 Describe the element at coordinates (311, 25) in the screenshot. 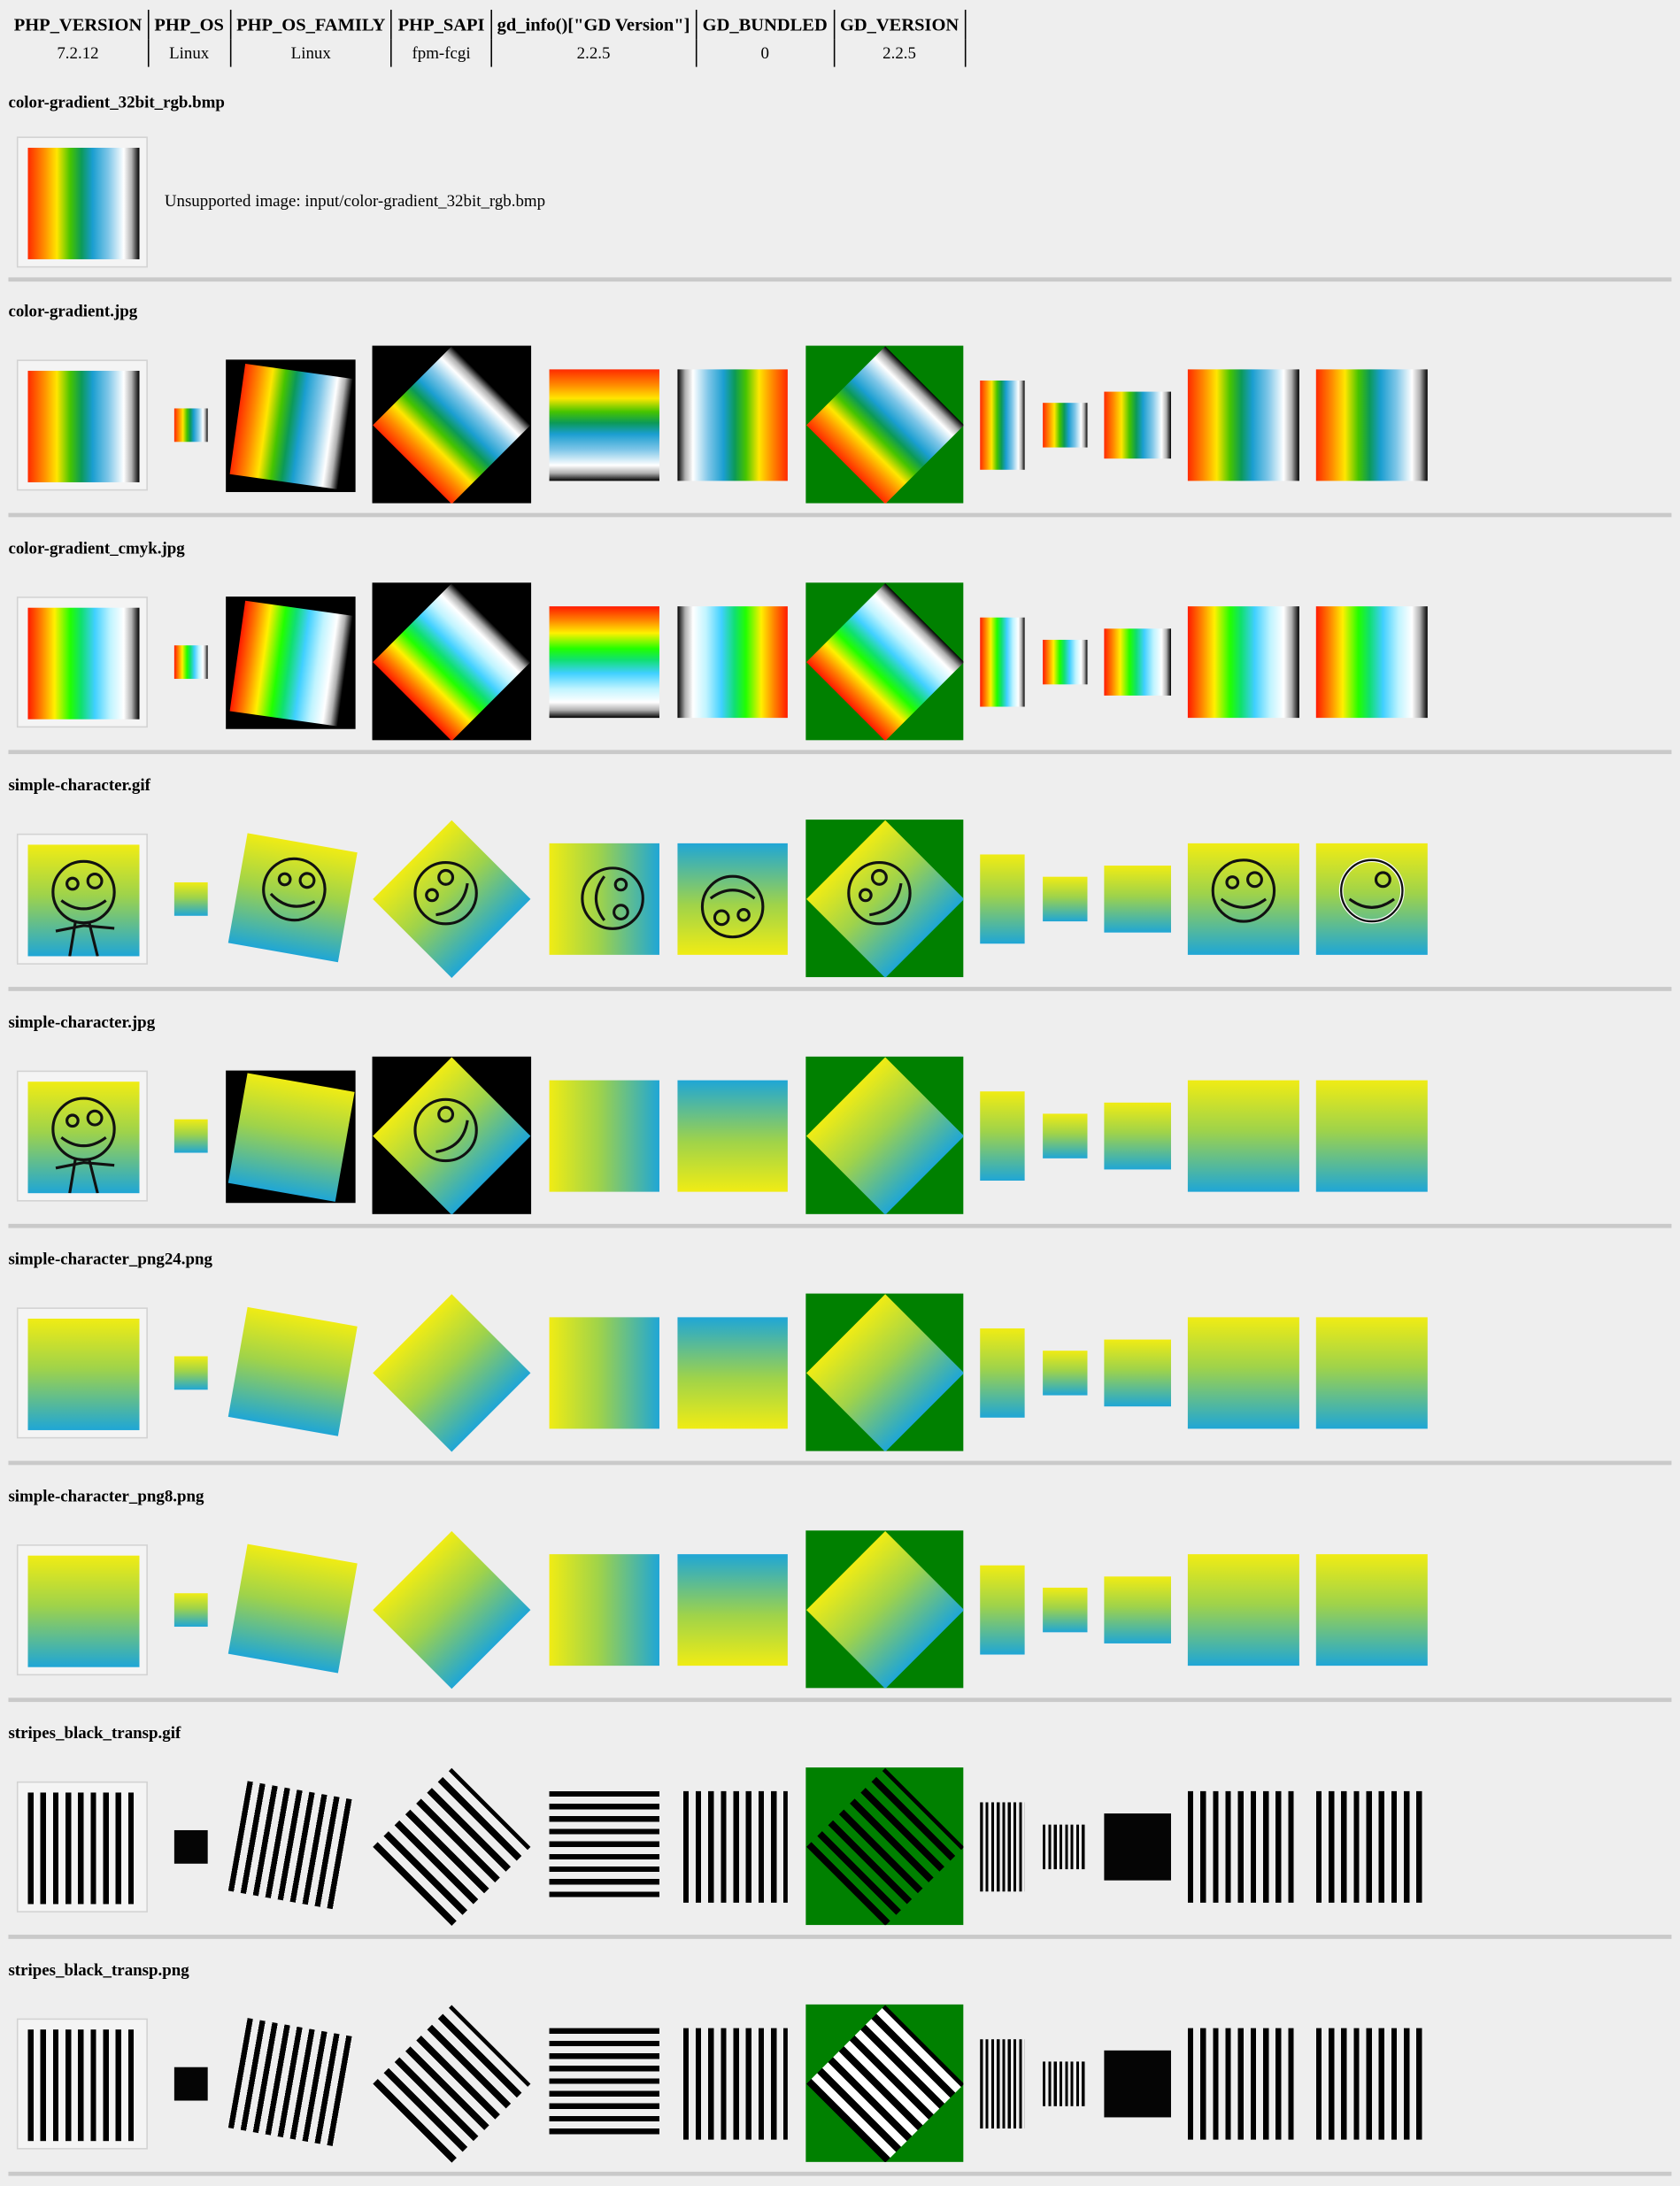

I see `php-os-family-header: PHP_OS_FAMILY` at that location.